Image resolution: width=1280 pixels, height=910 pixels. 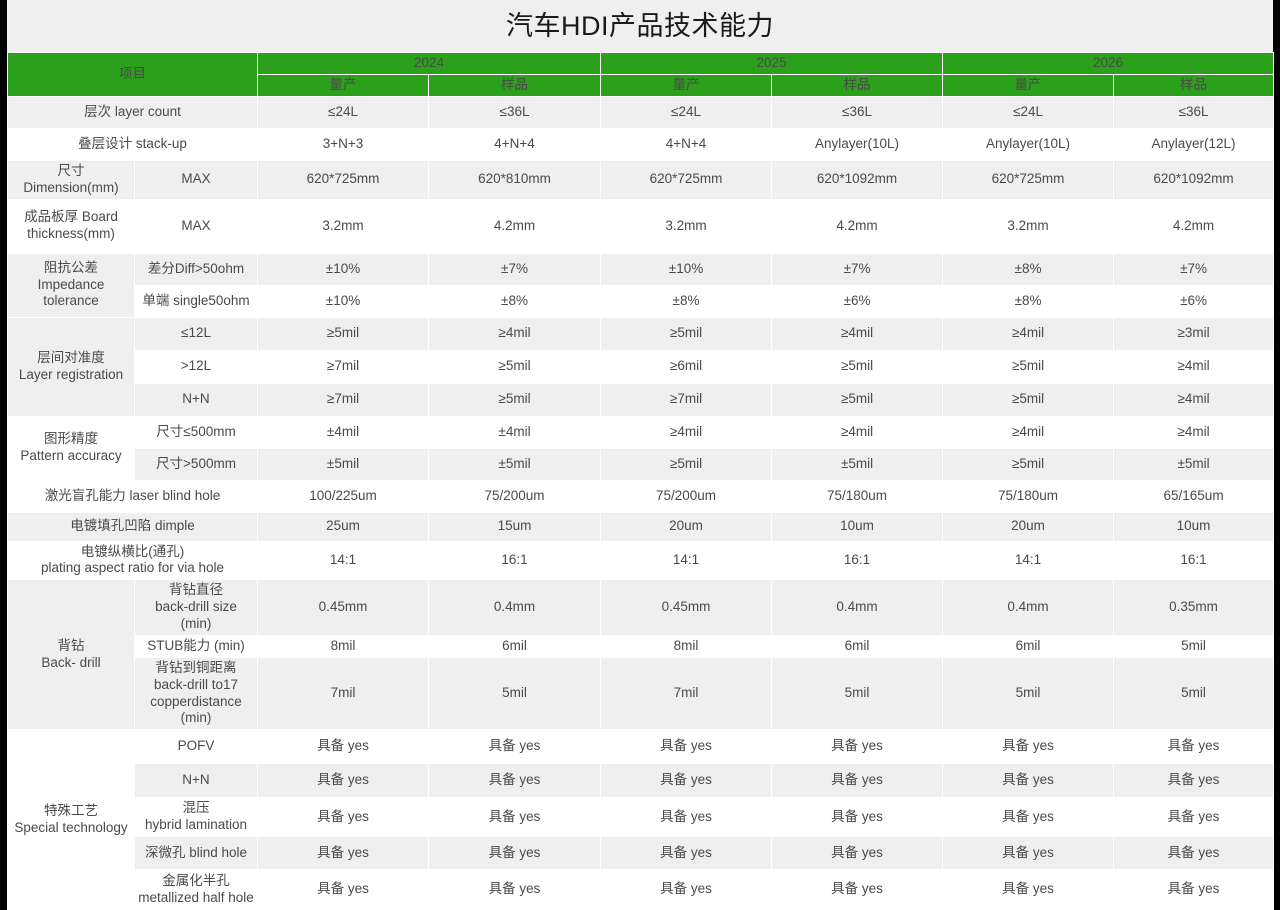 What do you see at coordinates (1194, 333) in the screenshot?
I see `cell-value: ≥3mil` at bounding box center [1194, 333].